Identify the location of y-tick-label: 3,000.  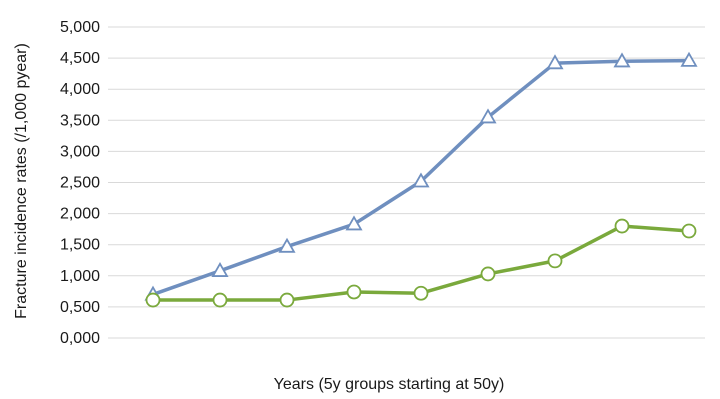
(80, 151).